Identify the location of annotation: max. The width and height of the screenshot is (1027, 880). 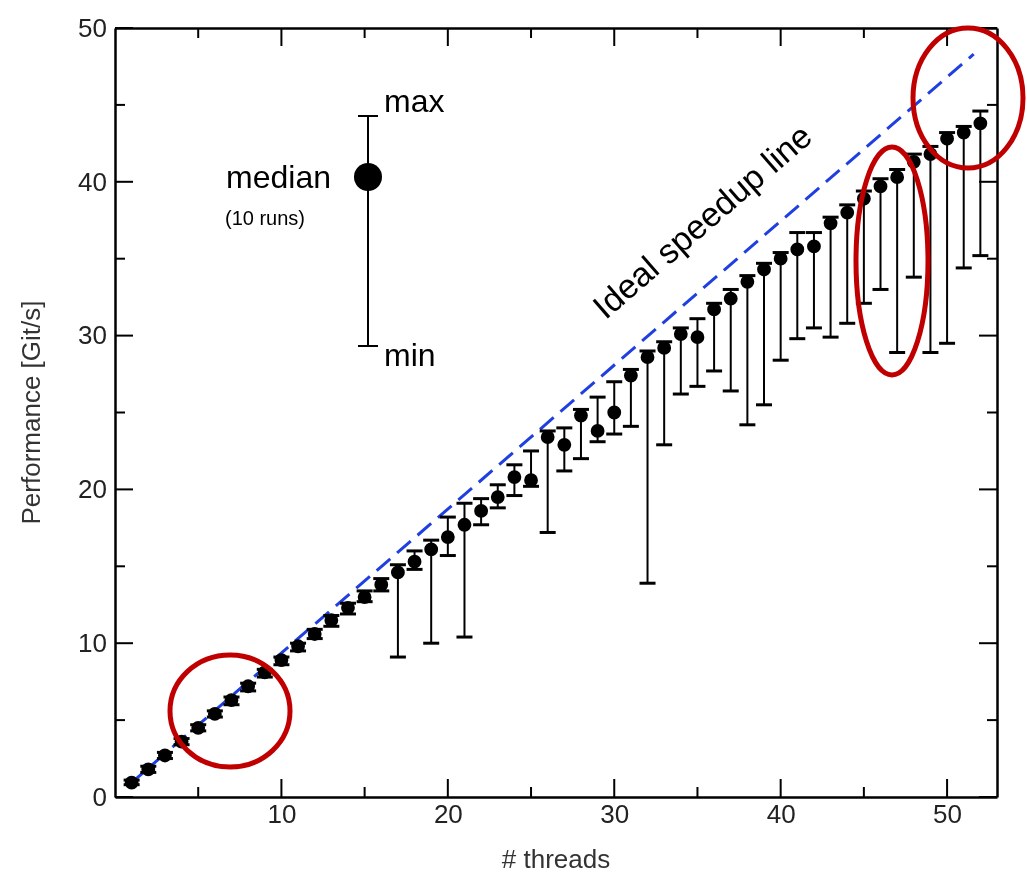
(414, 101).